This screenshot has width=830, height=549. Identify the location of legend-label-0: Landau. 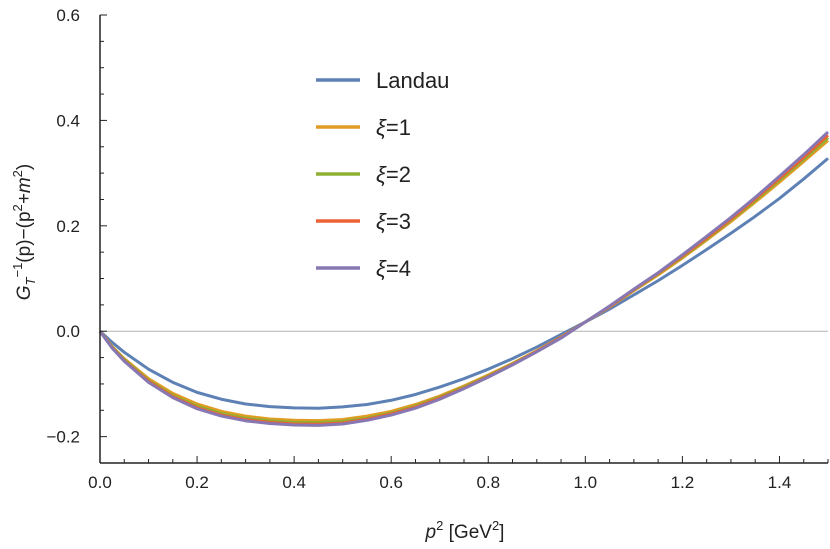
(412, 80).